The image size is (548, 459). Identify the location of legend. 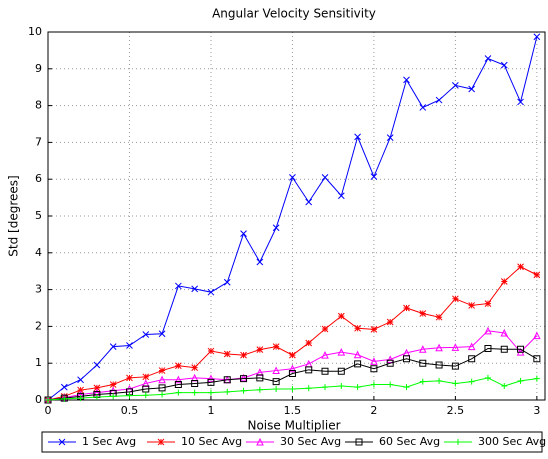
(292, 442).